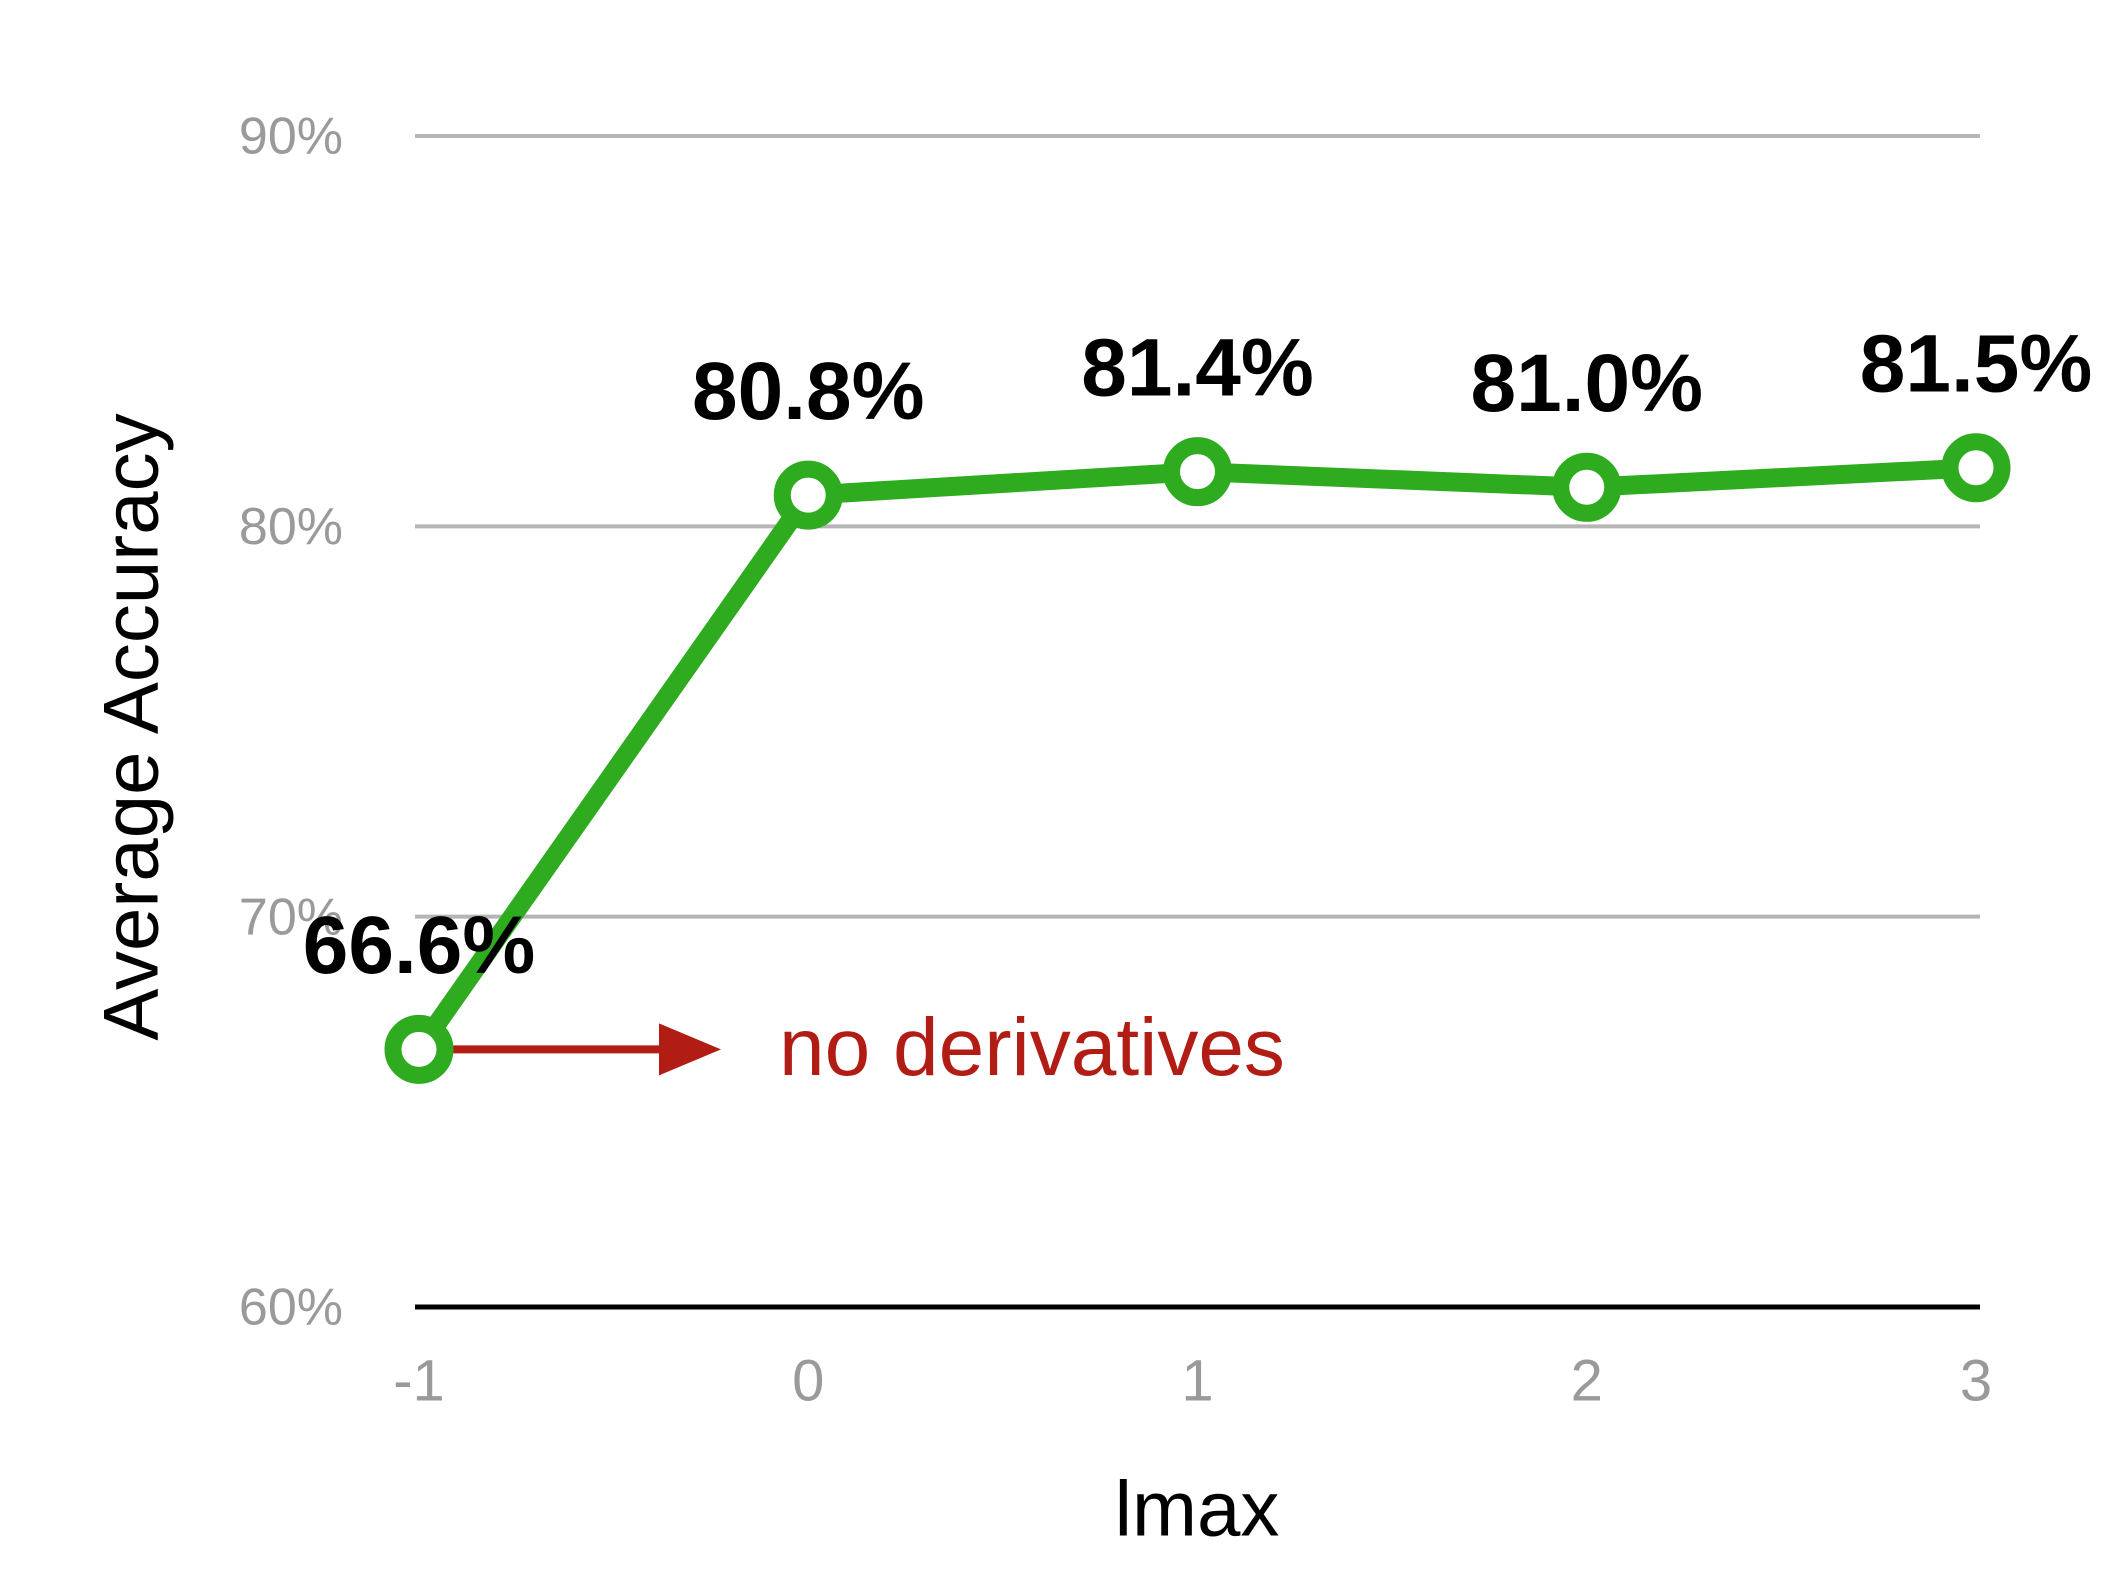 The width and height of the screenshot is (2112, 1586). Describe the element at coordinates (291, 527) in the screenshot. I see `y-tick-label: 80%` at that location.